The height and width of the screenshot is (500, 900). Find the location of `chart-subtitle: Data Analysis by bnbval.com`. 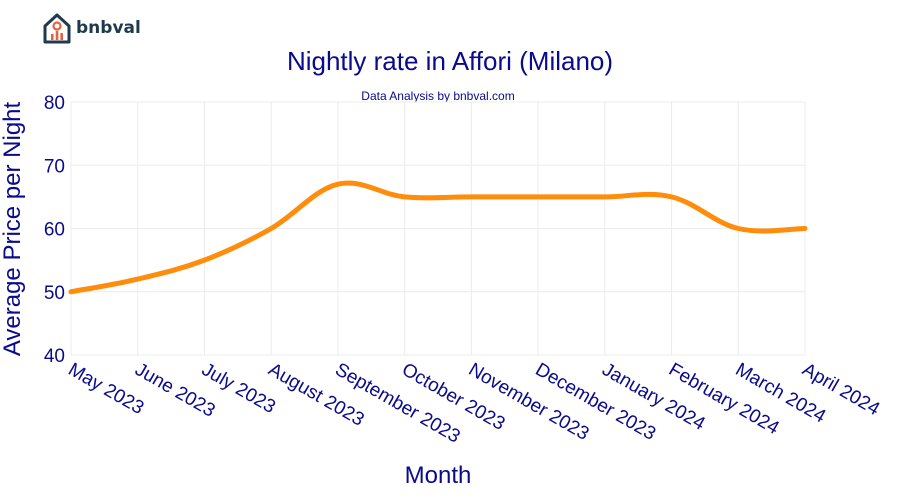

chart-subtitle: Data Analysis by bnbval.com is located at coordinates (437, 96).